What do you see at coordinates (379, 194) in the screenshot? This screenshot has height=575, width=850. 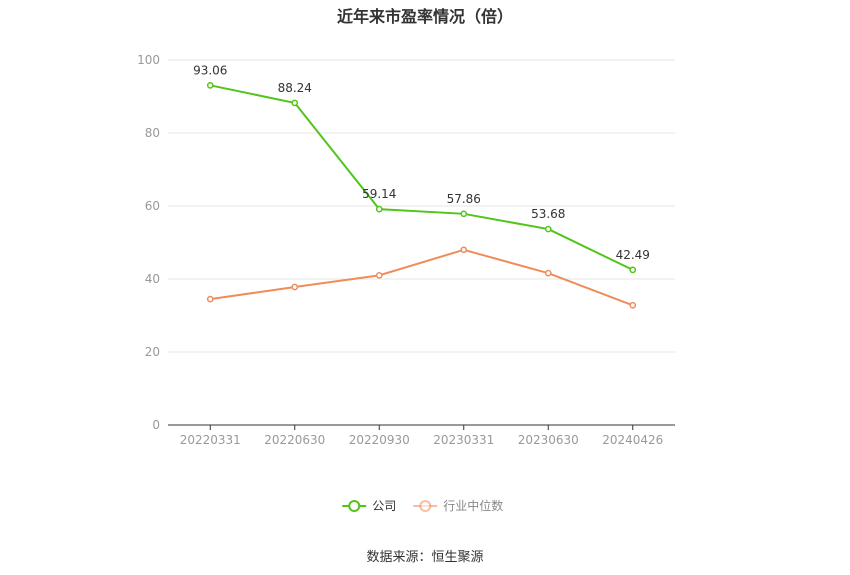 I see `data-label: 59.14` at bounding box center [379, 194].